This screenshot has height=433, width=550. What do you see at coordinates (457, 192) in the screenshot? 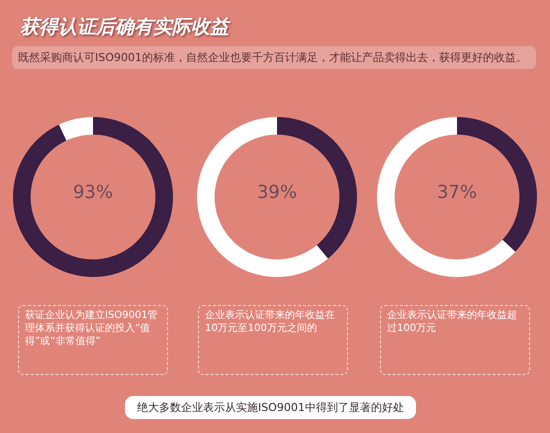
I see `data-label: 37%` at bounding box center [457, 192].